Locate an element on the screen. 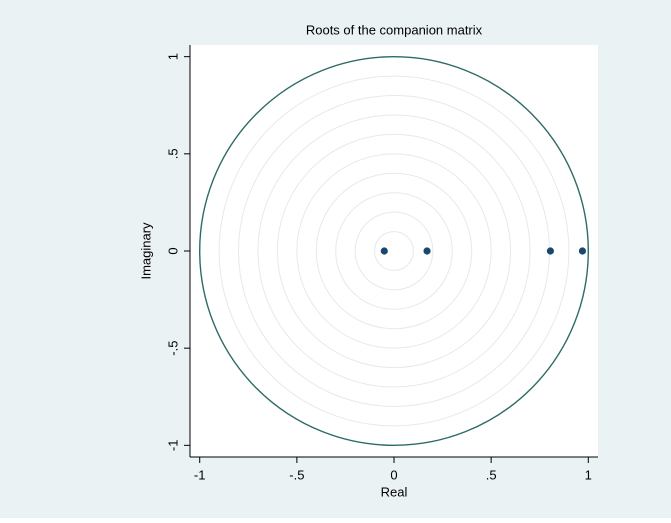 This screenshot has height=523, width=671. x-tick-label: -.5 is located at coordinates (296, 474).